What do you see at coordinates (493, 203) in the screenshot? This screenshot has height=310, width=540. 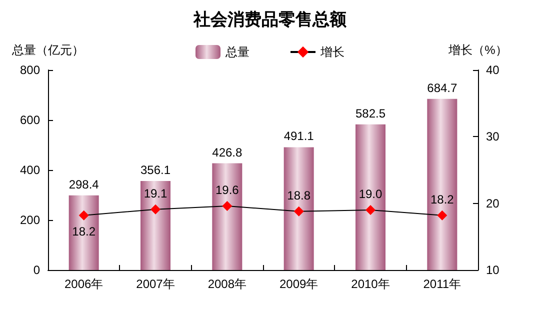 I see `y2-tick-label: 20` at bounding box center [493, 203].